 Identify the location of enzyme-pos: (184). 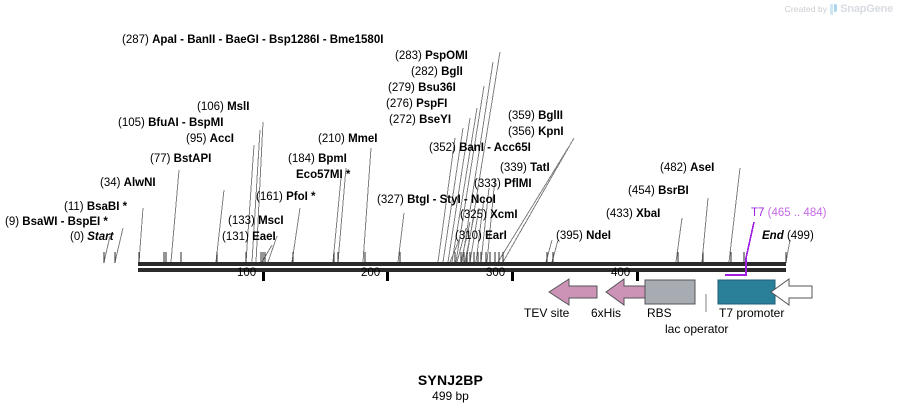
(301, 159).